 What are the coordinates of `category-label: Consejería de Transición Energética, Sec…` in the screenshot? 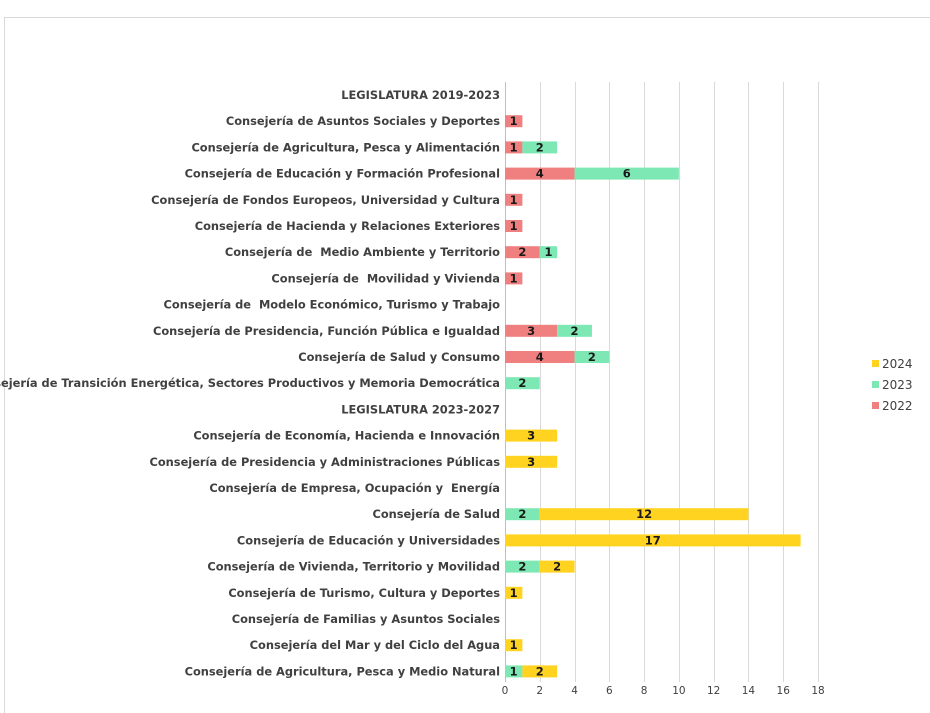 It's located at (250, 383).